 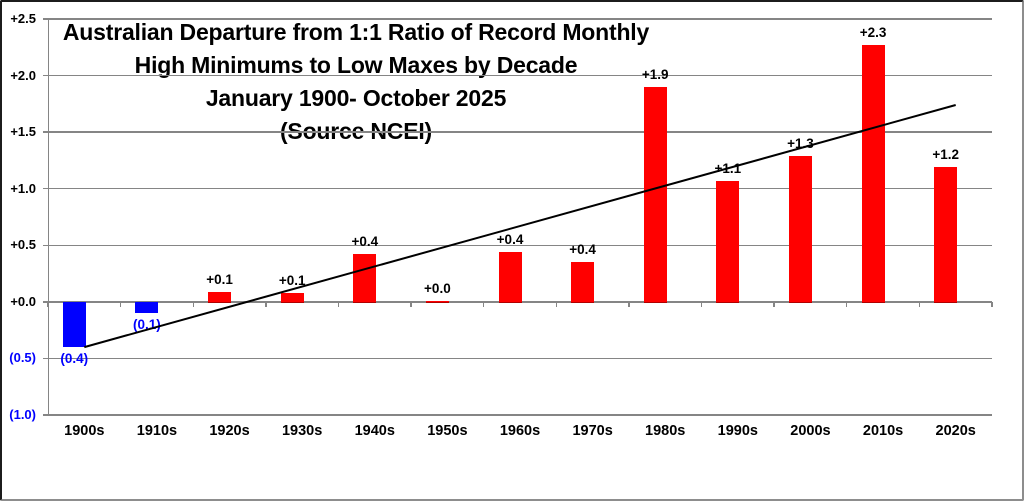 I want to click on y-axis-label: +1.0, so click(x=23, y=188).